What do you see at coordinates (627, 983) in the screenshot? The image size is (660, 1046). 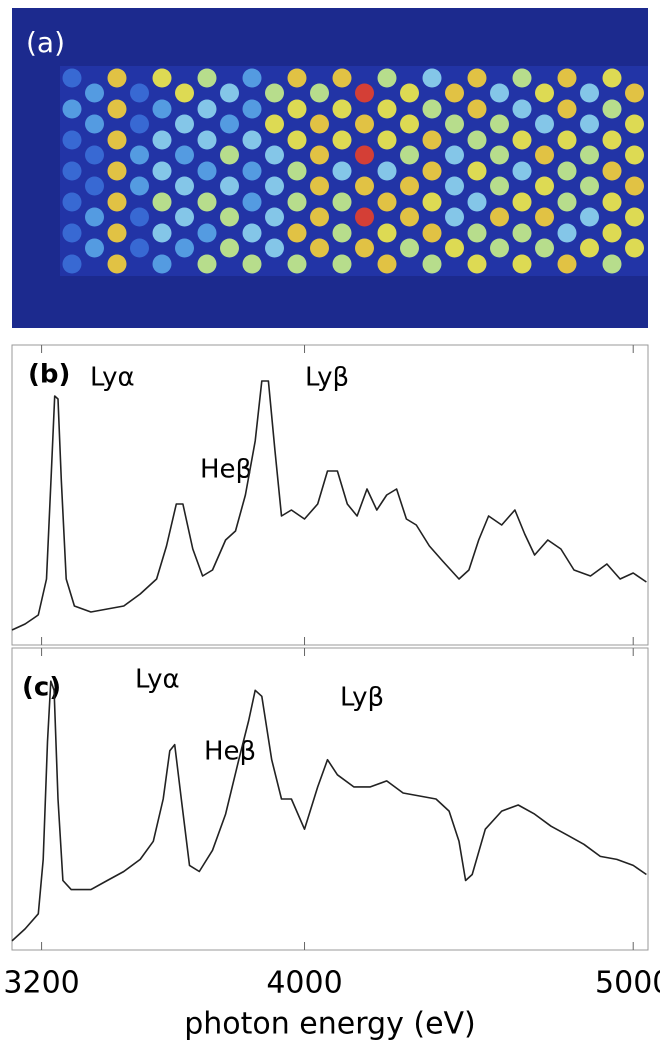 I see `x-tick-label: 5000` at bounding box center [627, 983].